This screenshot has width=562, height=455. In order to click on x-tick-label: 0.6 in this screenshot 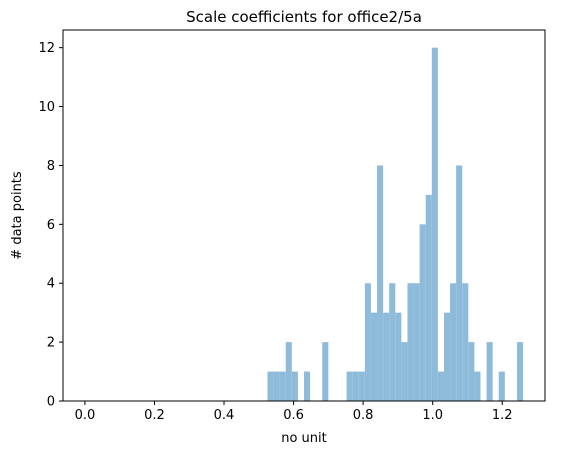, I will do `click(293, 415)`.